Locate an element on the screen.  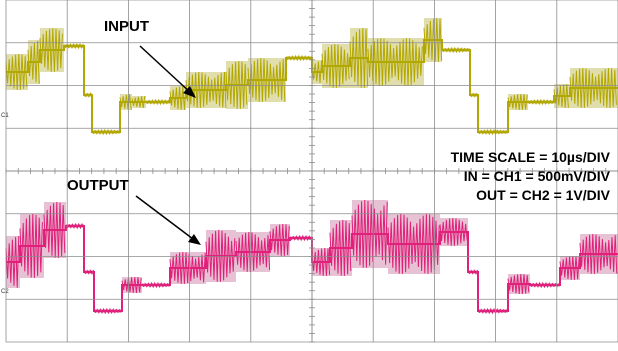
input-label: INPUT is located at coordinates (126, 26).